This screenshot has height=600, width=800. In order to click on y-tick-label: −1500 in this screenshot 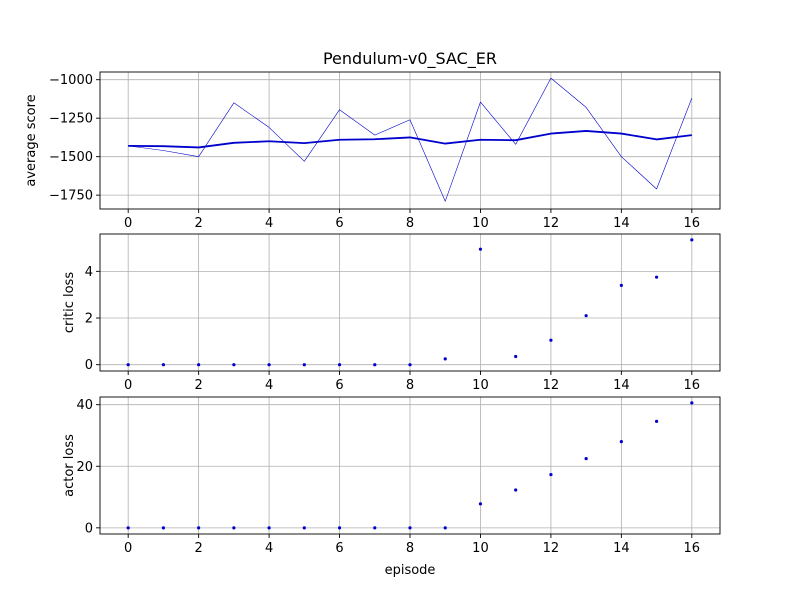, I will do `click(71, 157)`.